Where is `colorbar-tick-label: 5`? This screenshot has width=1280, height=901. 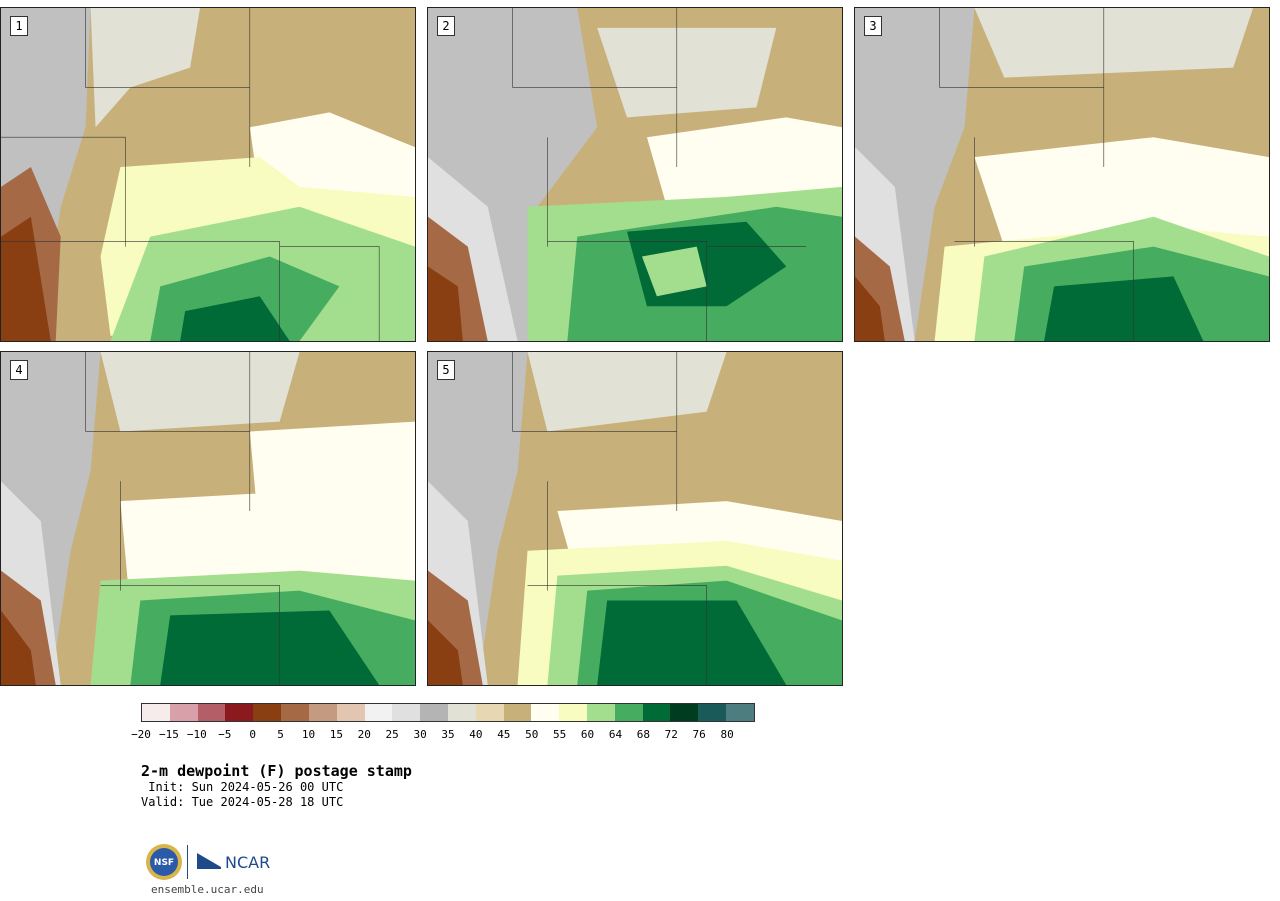
colorbar-tick-label: 5 is located at coordinates (280, 734).